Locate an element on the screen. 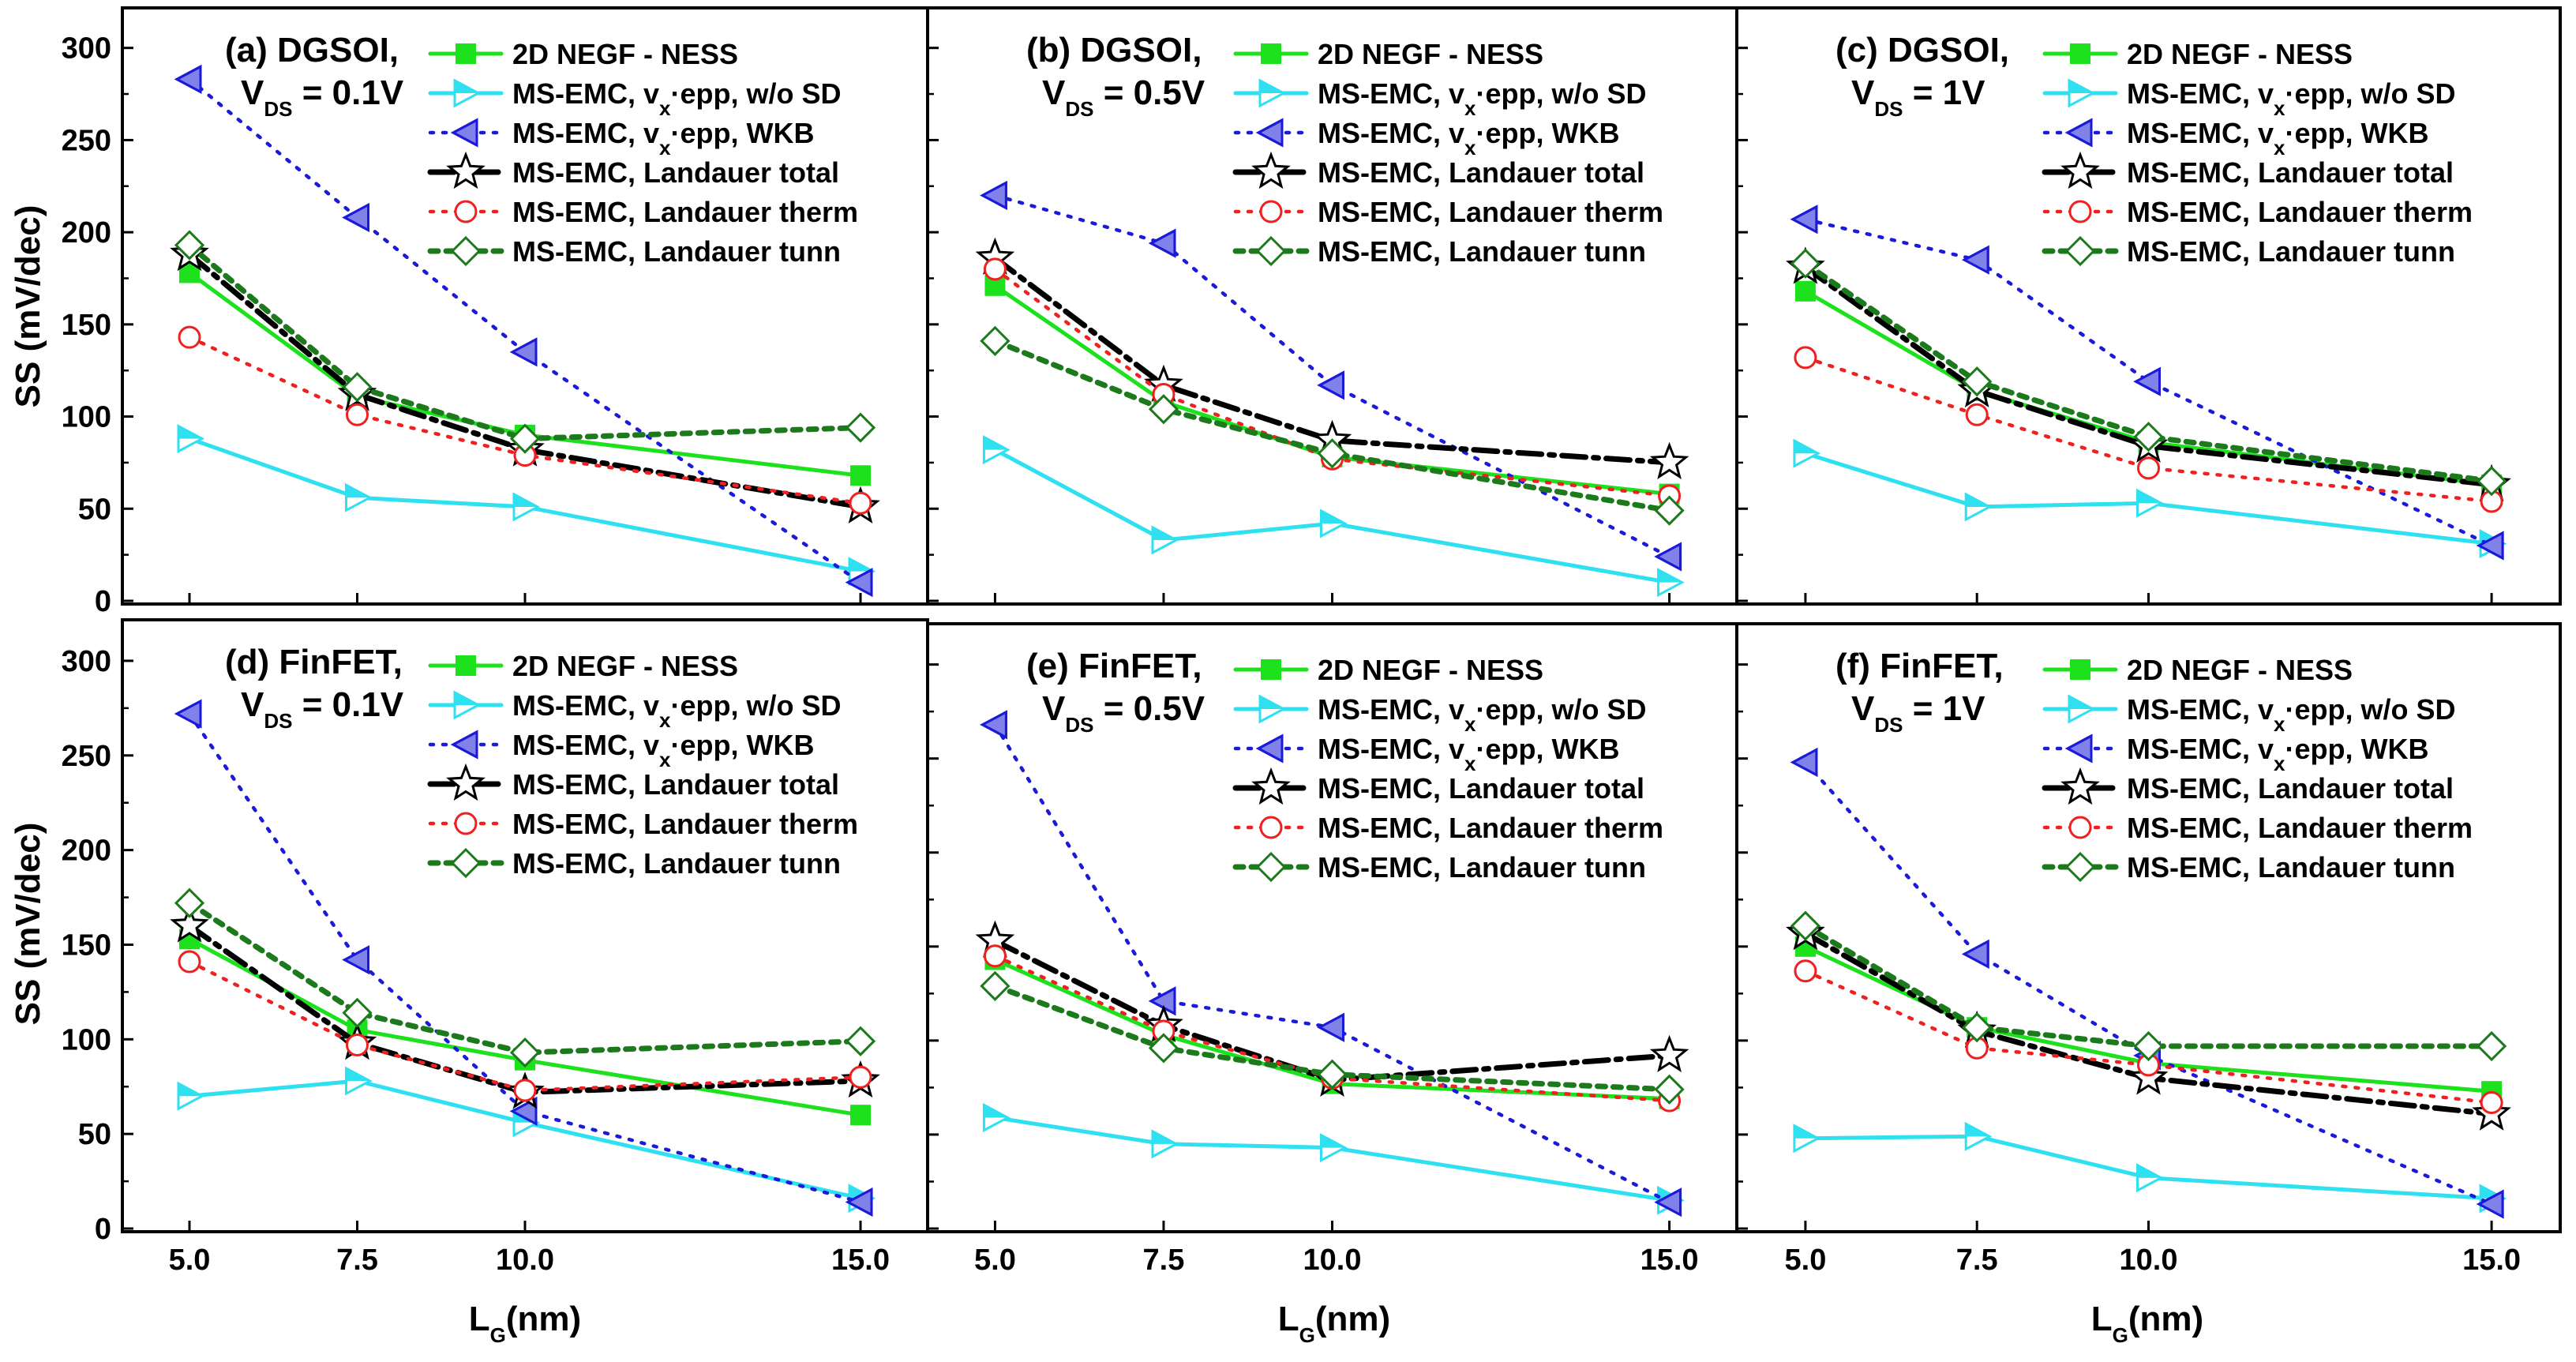 Image resolution: width=2576 pixels, height=1362 pixels. series-line-b-wosd is located at coordinates (1332, 516).